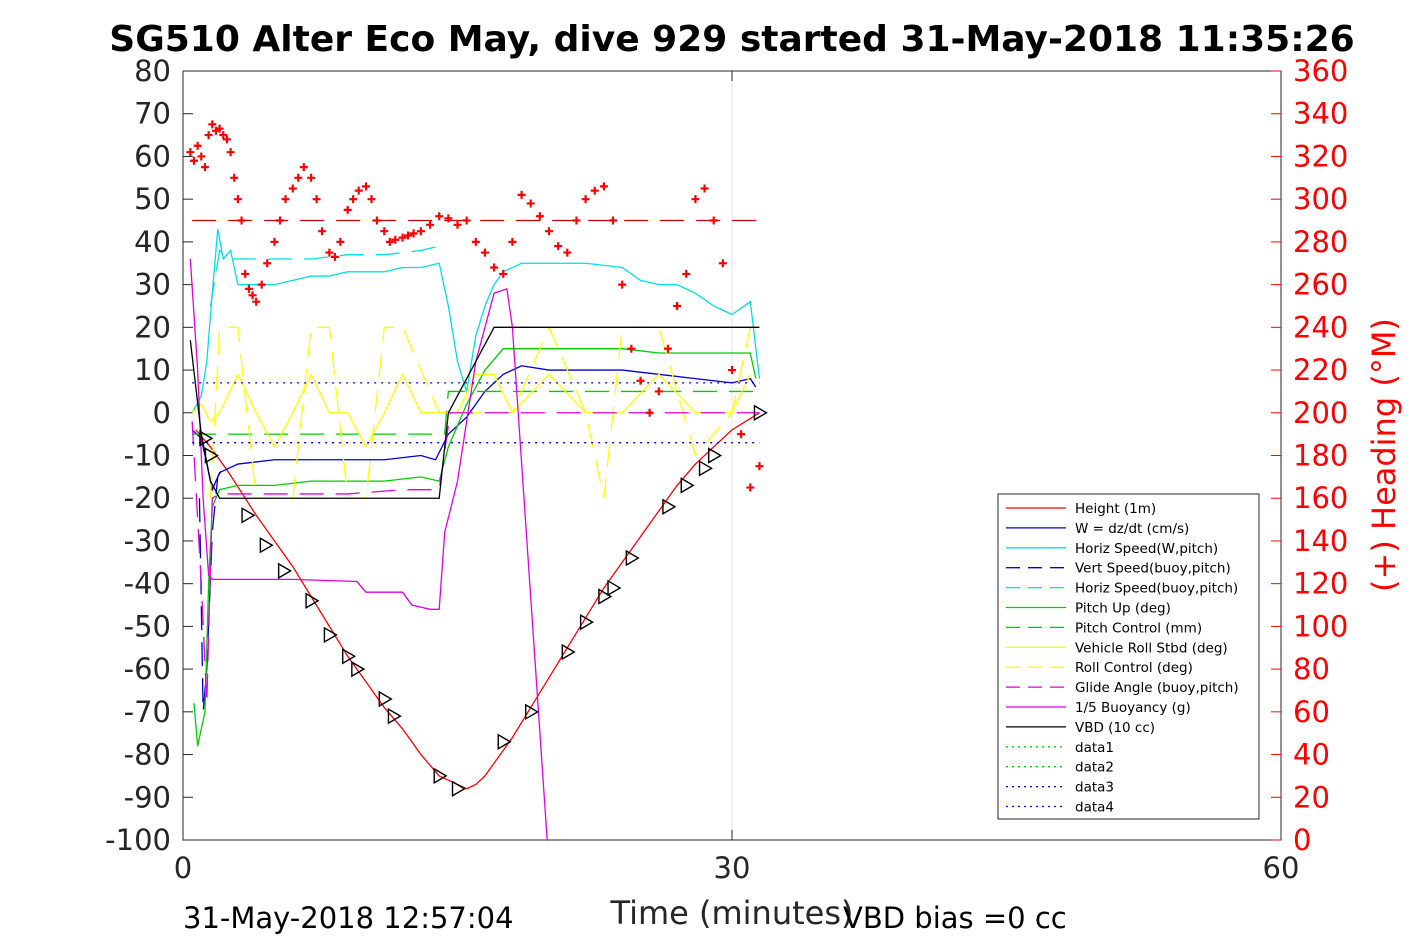  I want to click on y-tick-label: 80, so click(152, 71).